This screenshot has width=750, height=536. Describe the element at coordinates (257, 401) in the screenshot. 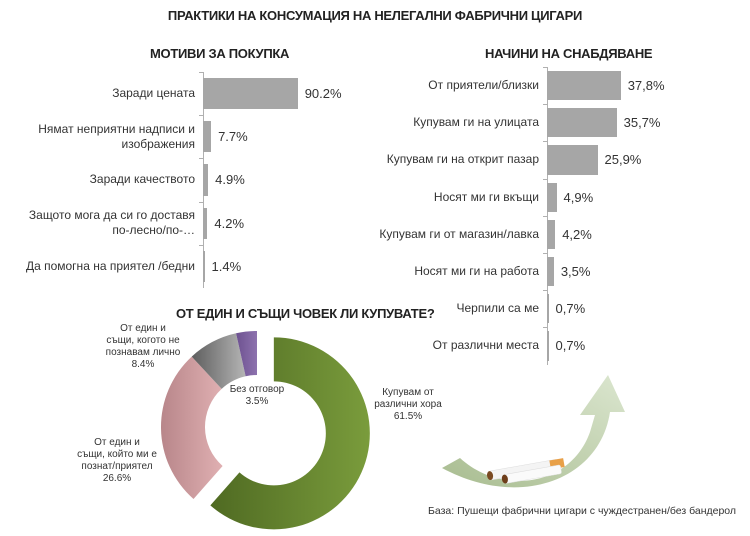

I see `label-pct: 3.5%` at that location.